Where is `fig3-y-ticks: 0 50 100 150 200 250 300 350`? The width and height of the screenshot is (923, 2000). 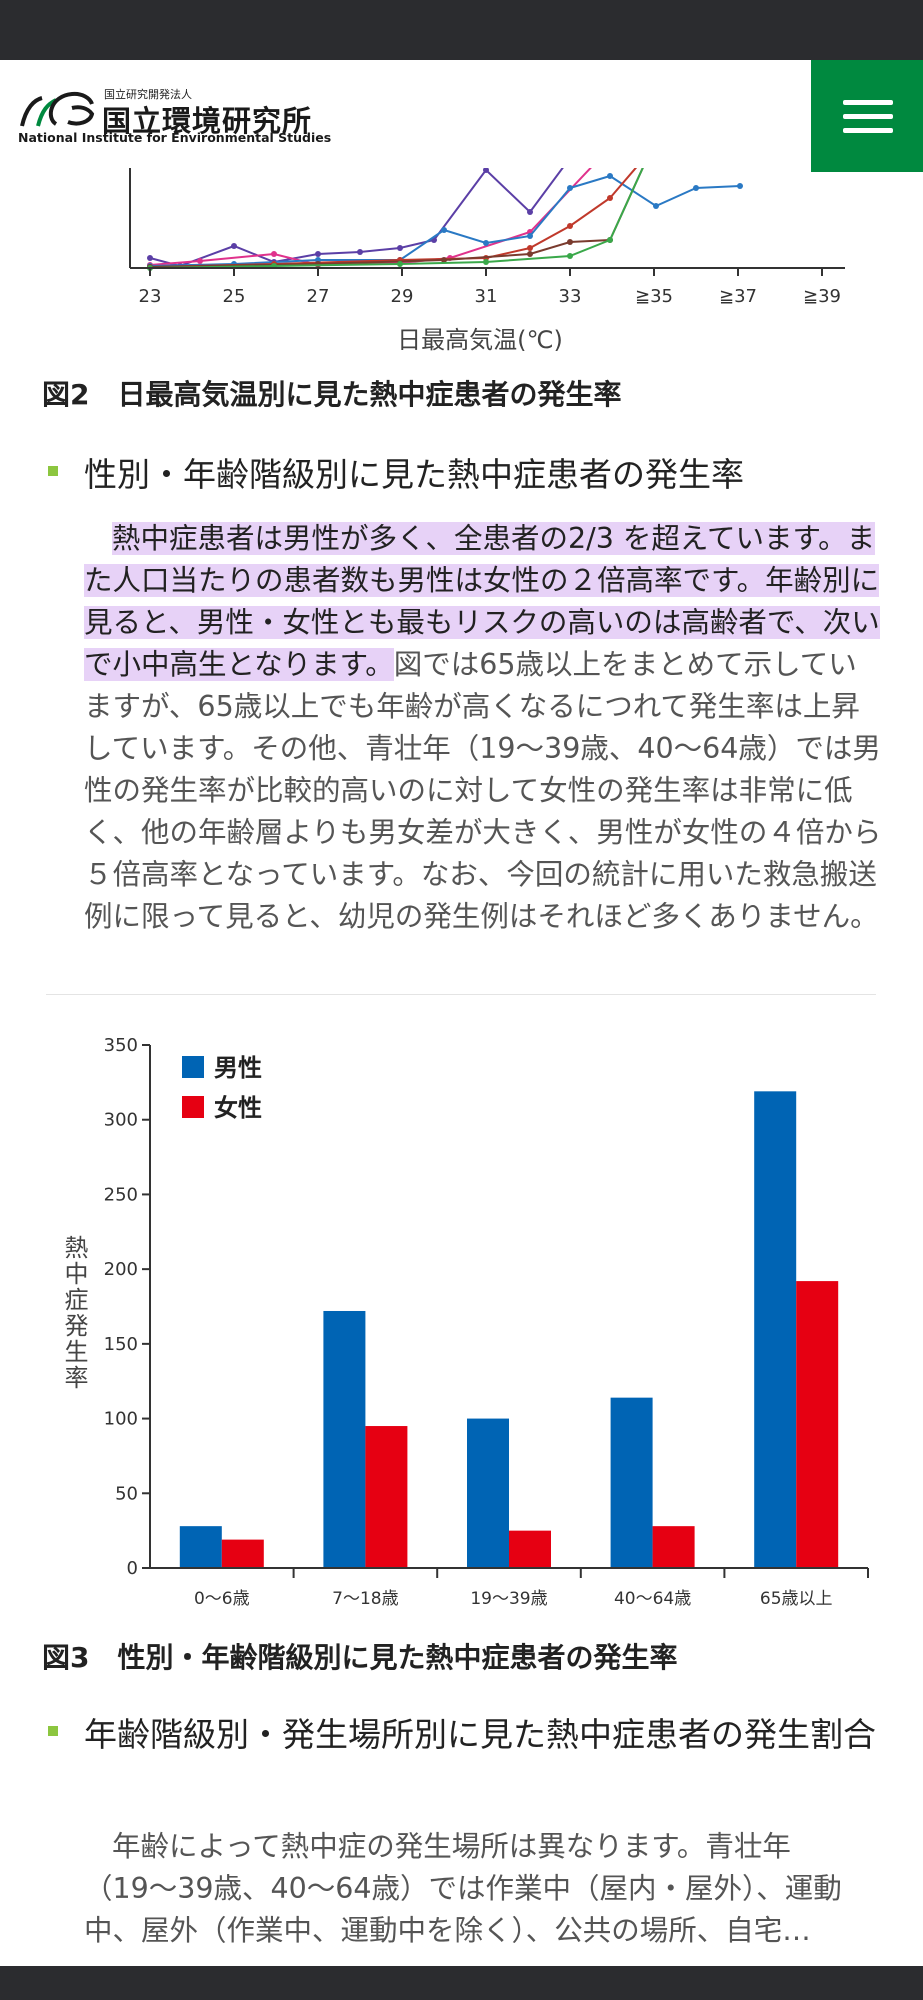 fig3-y-ticks: 0 50 100 150 200 250 300 350 is located at coordinates (127, 1307).